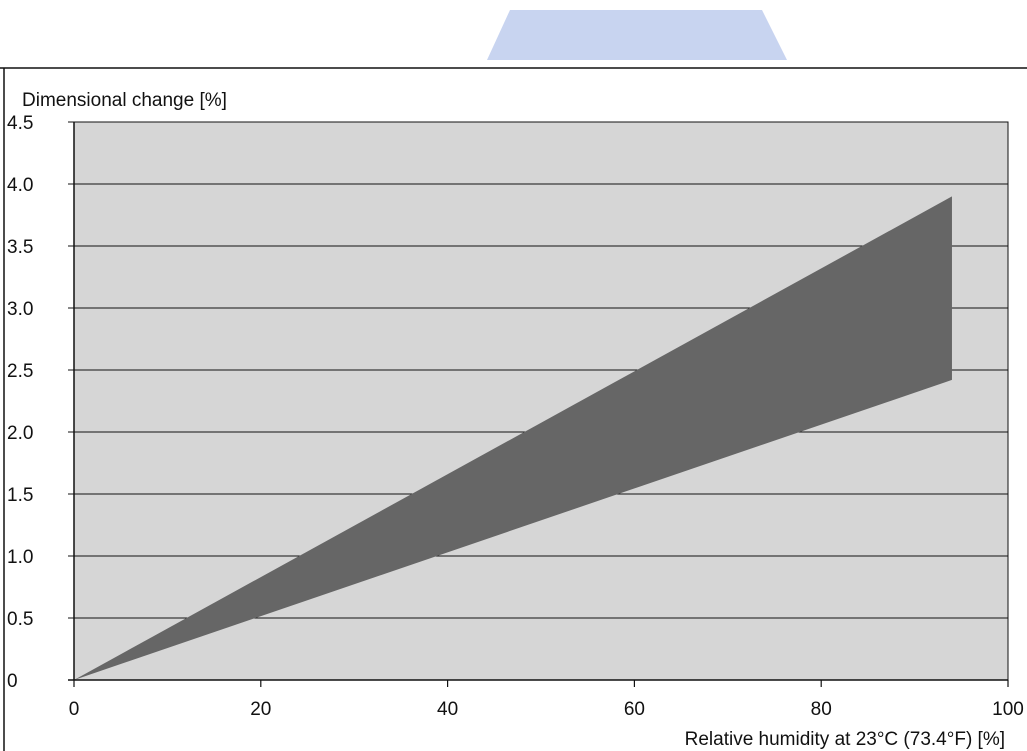 The height and width of the screenshot is (751, 1027). What do you see at coordinates (20, 433) in the screenshot?
I see `y-tick-label-2.0: 2.0` at bounding box center [20, 433].